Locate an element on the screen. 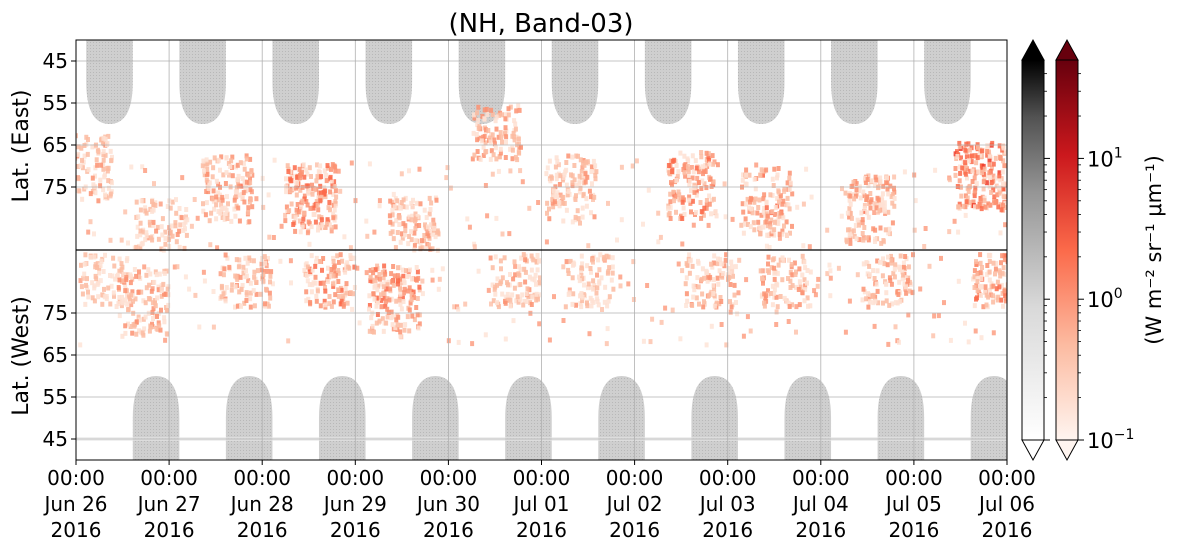 This screenshot has height=556, width=1181. x-tick-label: 00:00 is located at coordinates (355, 478).